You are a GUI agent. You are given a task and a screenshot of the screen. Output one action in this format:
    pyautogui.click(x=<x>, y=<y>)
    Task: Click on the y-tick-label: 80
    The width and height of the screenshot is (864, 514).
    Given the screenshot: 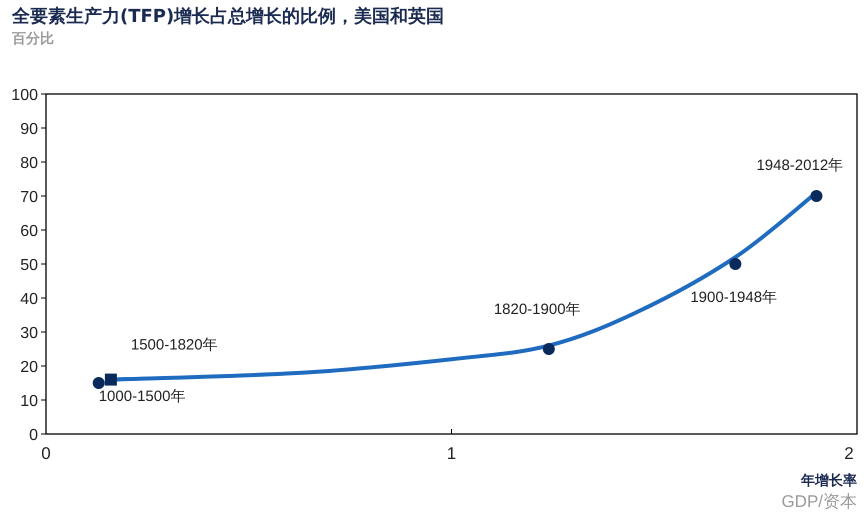 What is the action you would take?
    pyautogui.click(x=29, y=163)
    